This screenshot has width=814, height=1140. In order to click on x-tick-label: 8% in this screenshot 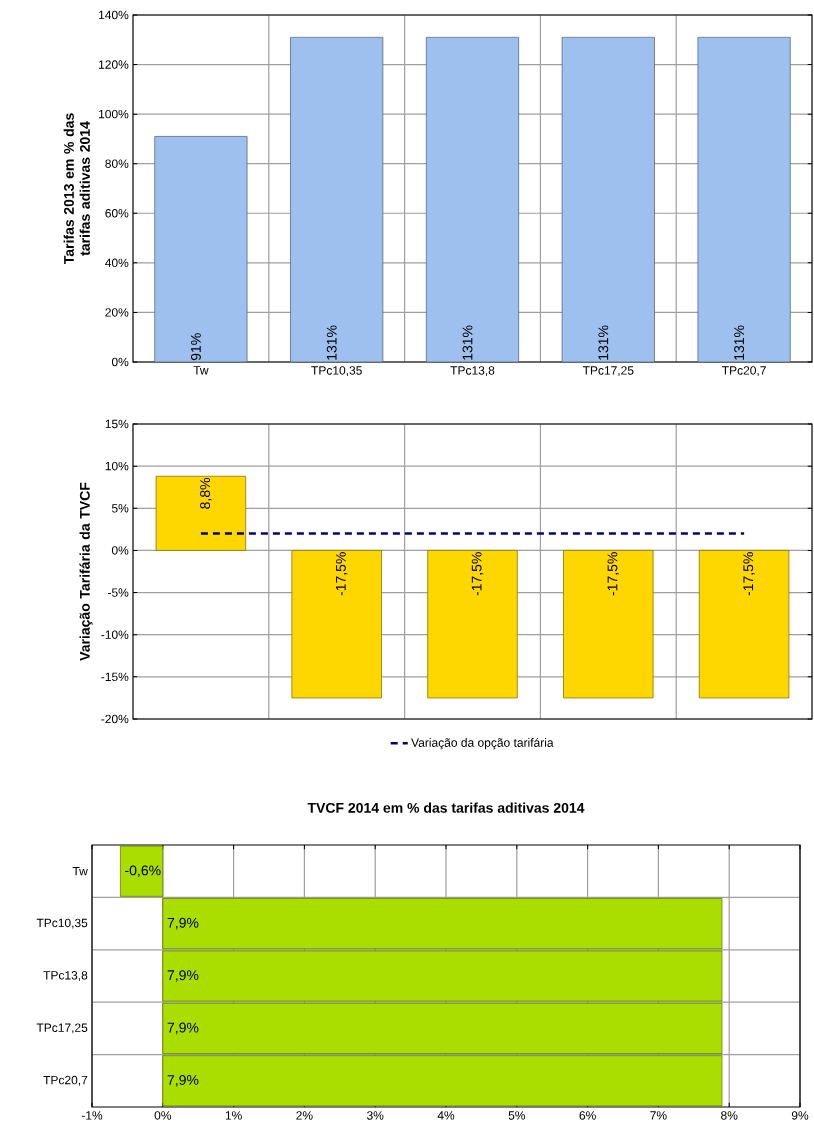, I will do `click(729, 1115)`.